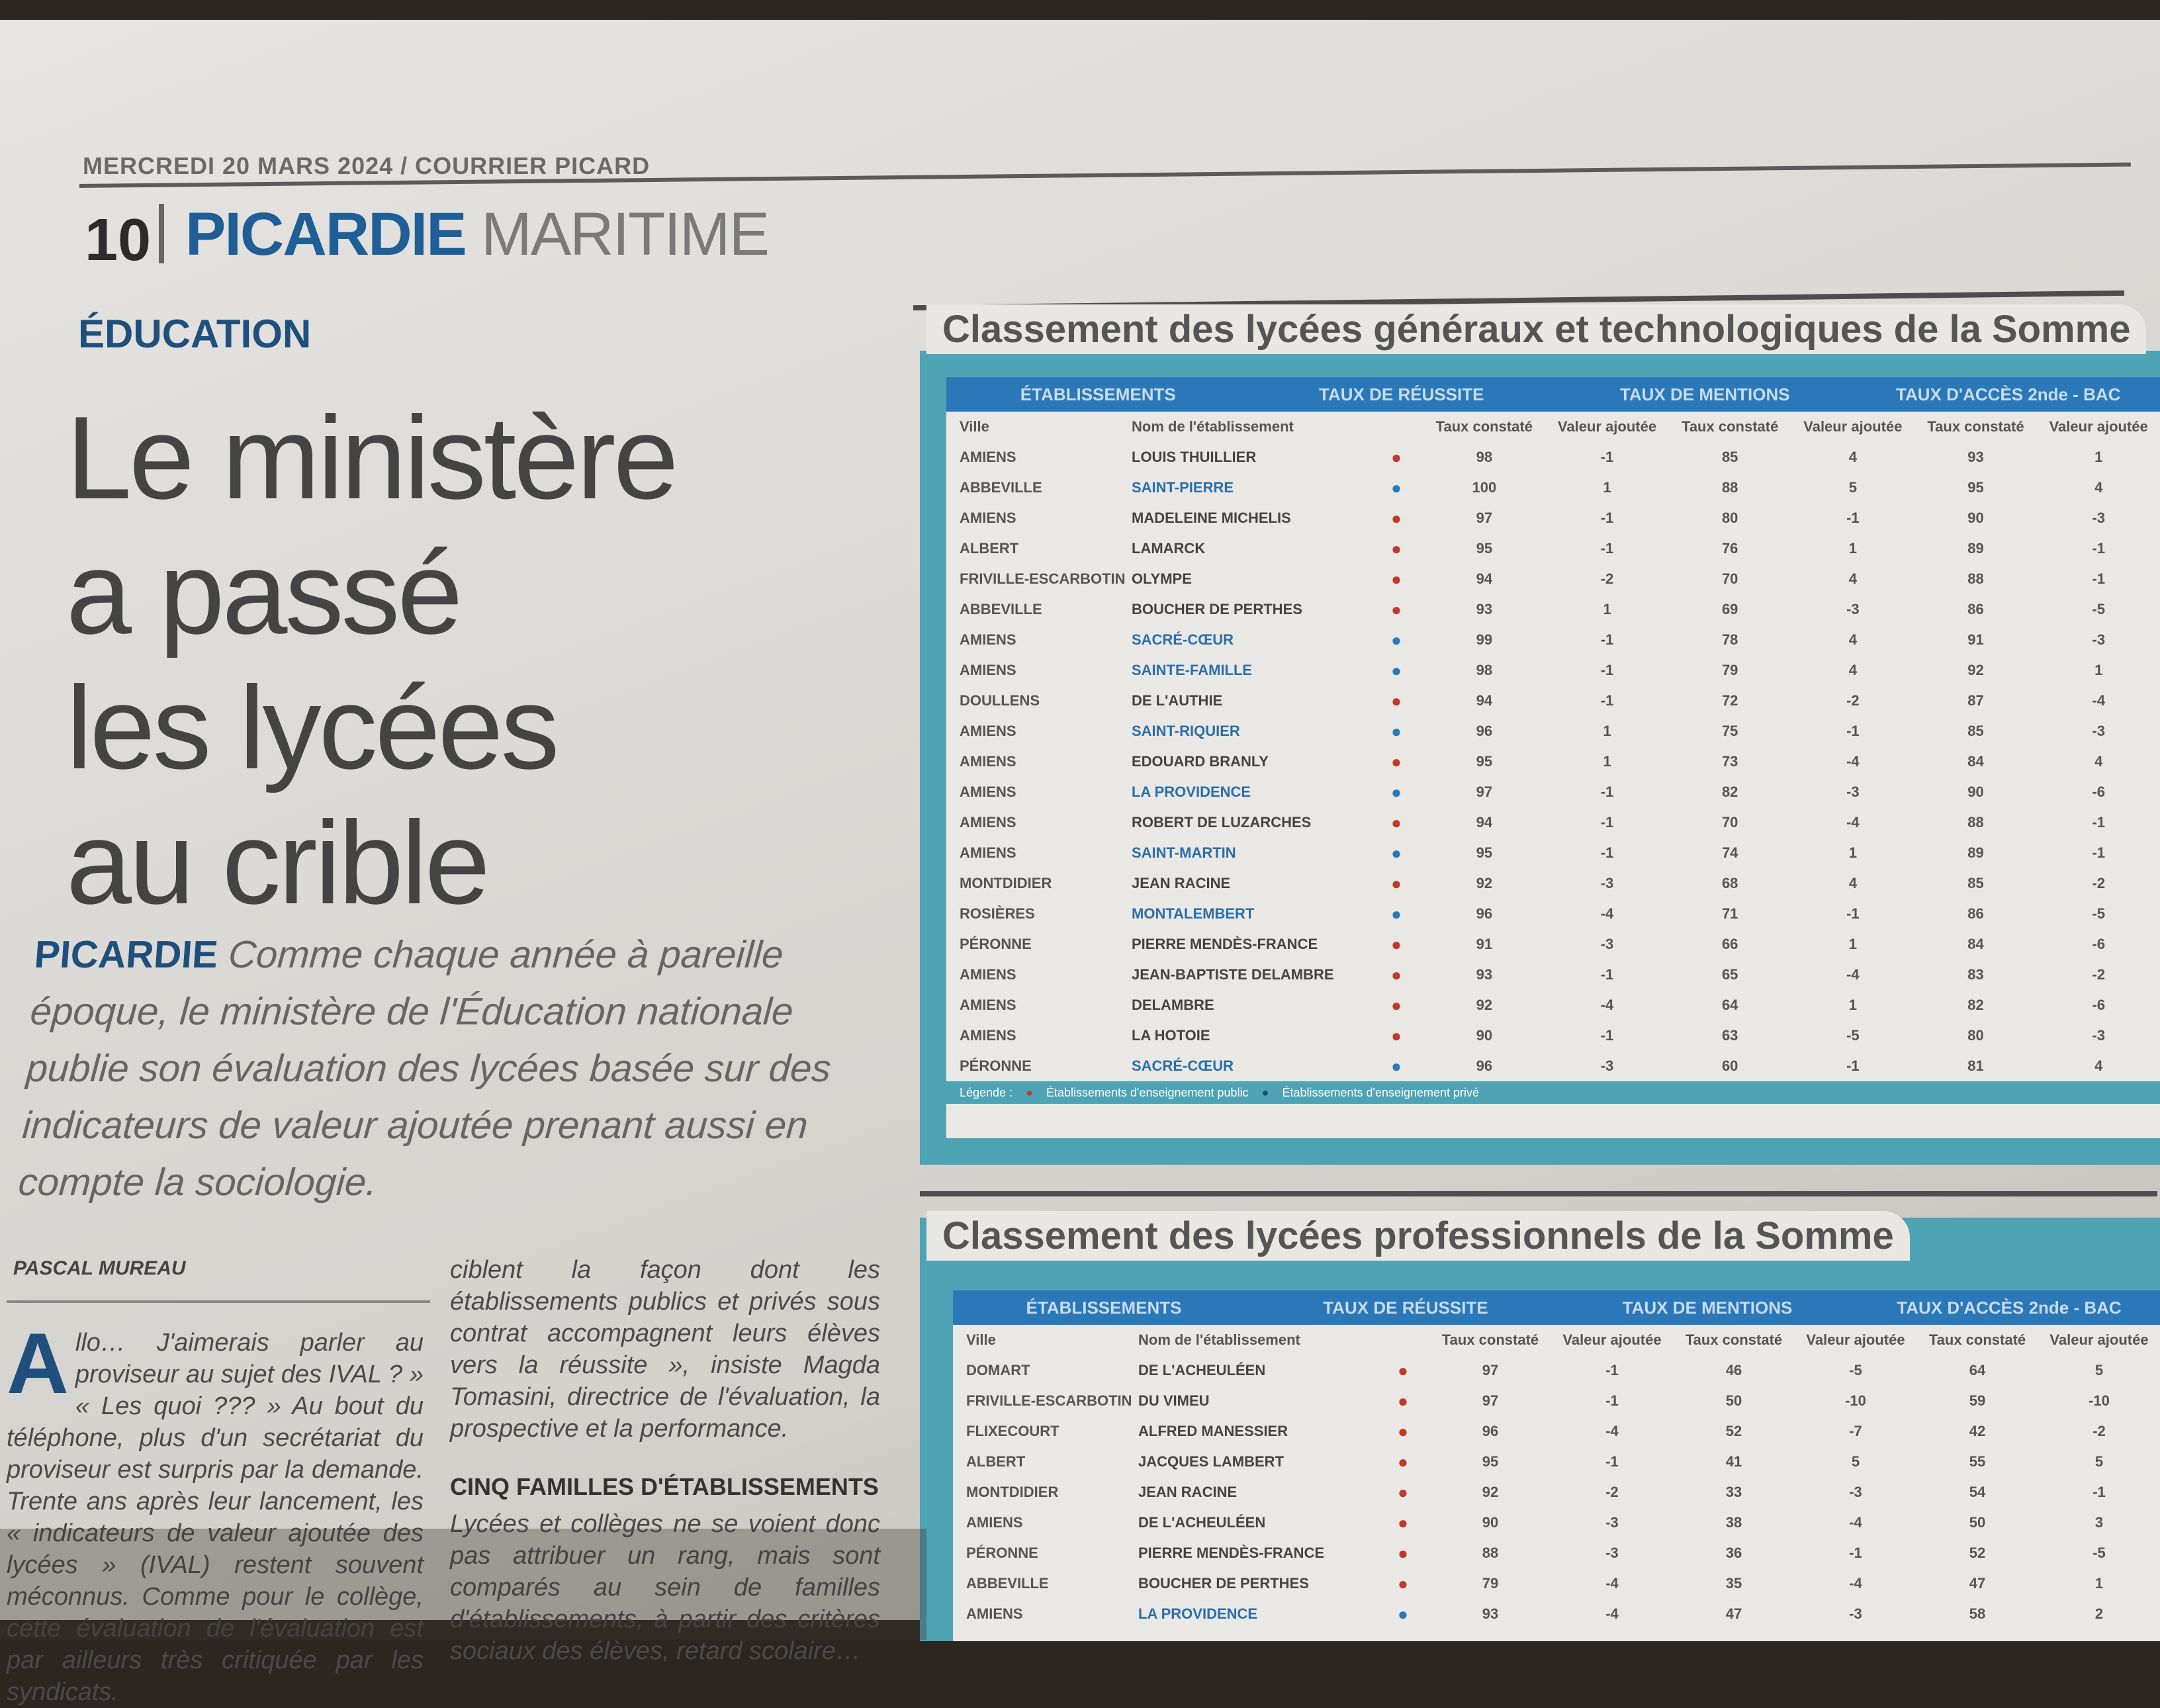 This screenshot has width=2160, height=1708. What do you see at coordinates (1729, 883) in the screenshot?
I see `value-cell: 68` at bounding box center [1729, 883].